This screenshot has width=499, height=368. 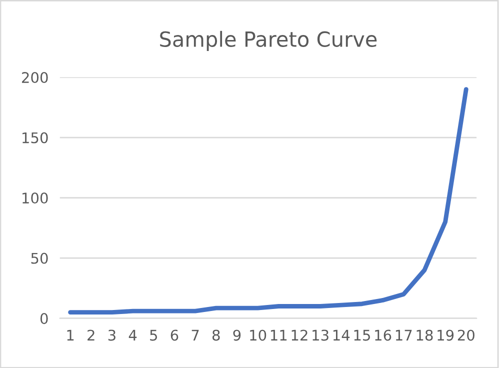 What do you see at coordinates (216, 335) in the screenshot?
I see `x-tick-label: 8` at bounding box center [216, 335].